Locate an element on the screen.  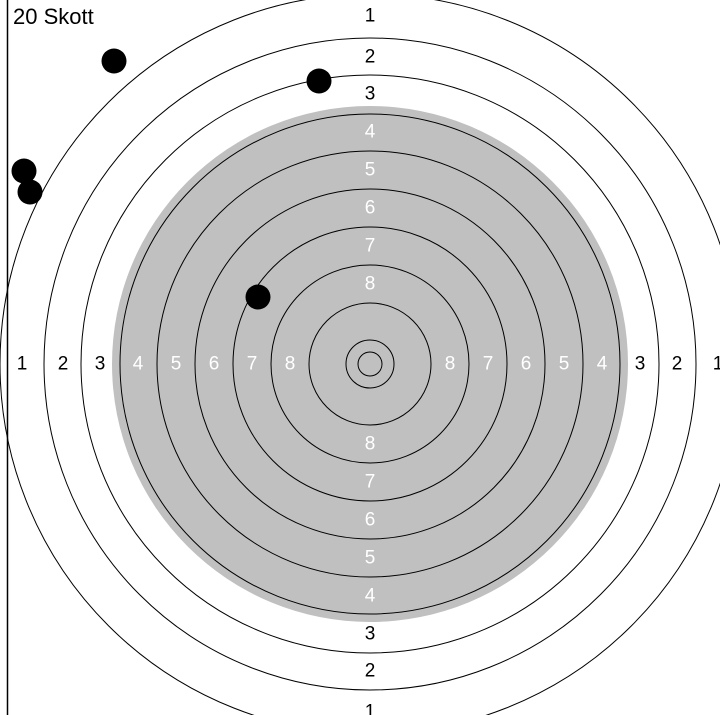
ring-number-6-left: 6 is located at coordinates (214, 364).